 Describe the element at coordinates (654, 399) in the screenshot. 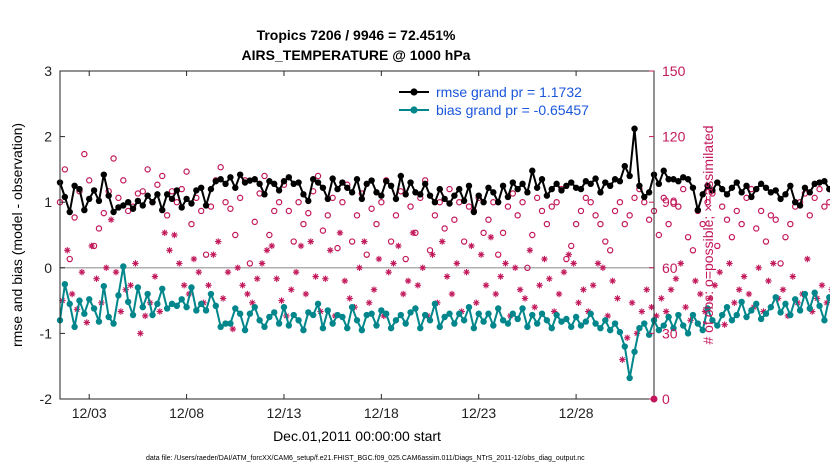

I see `right-axis-origin-marker` at that location.